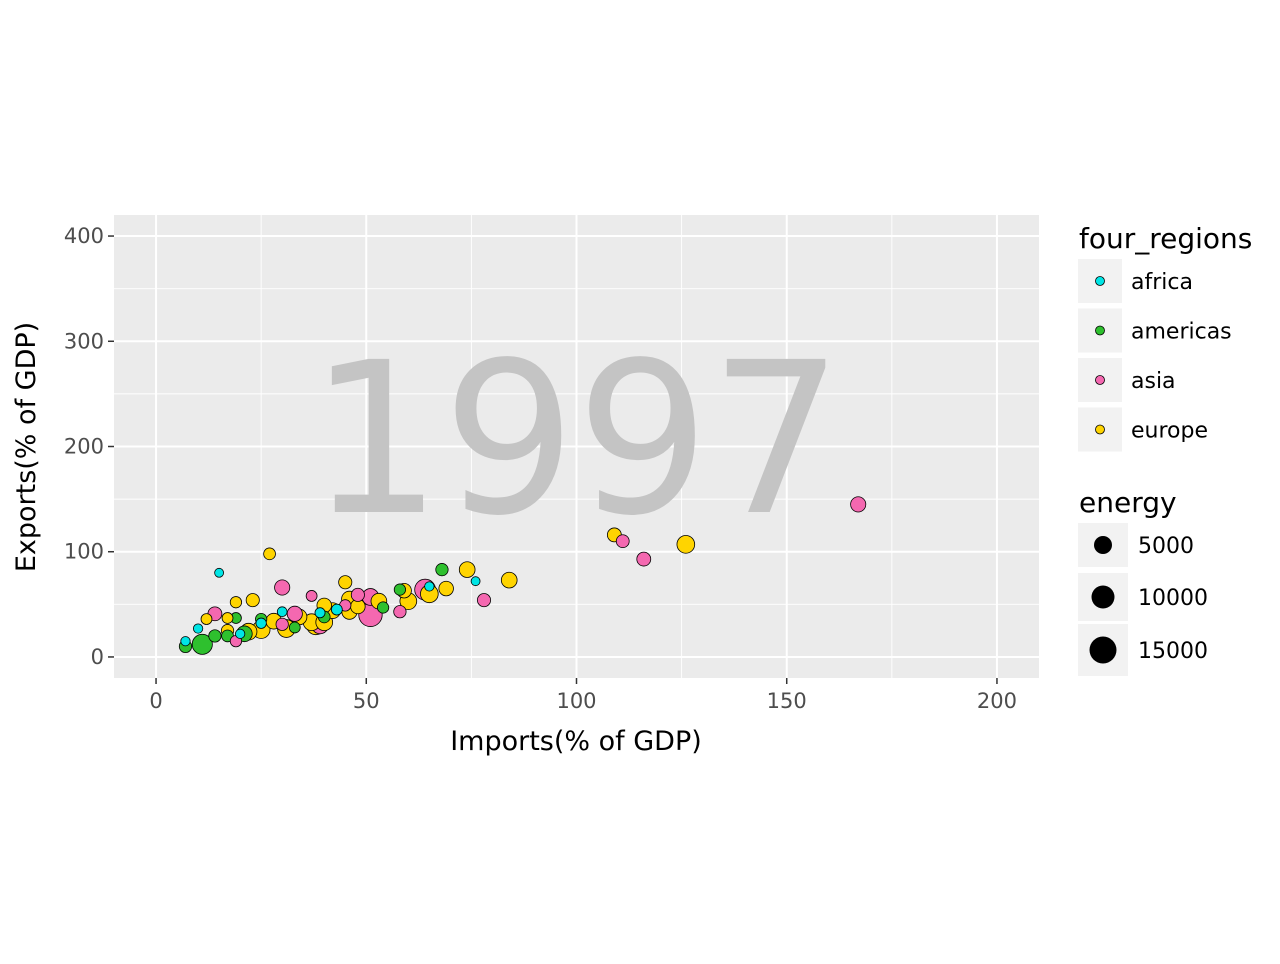 This screenshot has width=1280, height=964. What do you see at coordinates (155, 701) in the screenshot?
I see `x-tick-label: 0` at bounding box center [155, 701].